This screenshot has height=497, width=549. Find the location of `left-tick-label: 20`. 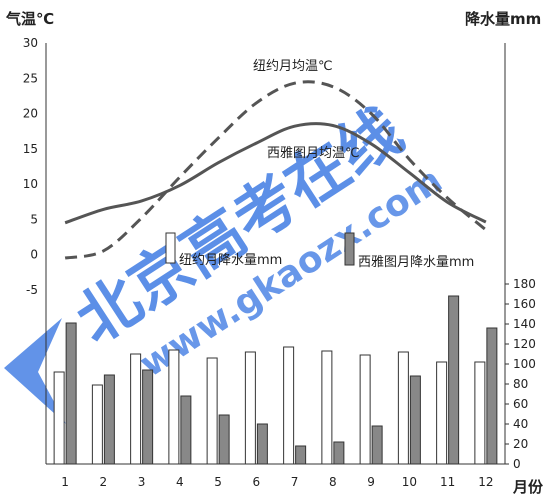

left-tick-label: 20 is located at coordinates (30, 114).